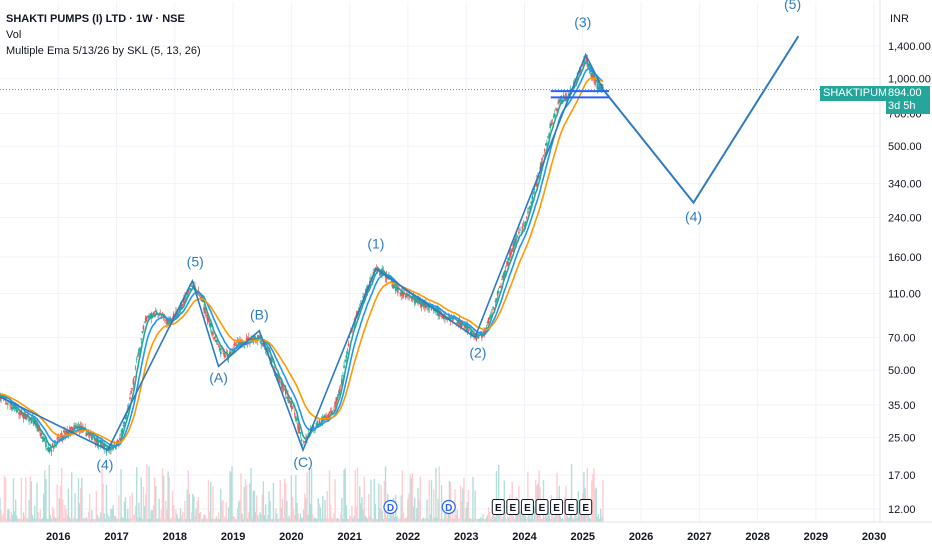 The height and width of the screenshot is (555, 932). Describe the element at coordinates (103, 51) in the screenshot. I see `ema-indicator-label: Multiple Ema 5/13/26 by SKL (5, 13, 26)` at that location.